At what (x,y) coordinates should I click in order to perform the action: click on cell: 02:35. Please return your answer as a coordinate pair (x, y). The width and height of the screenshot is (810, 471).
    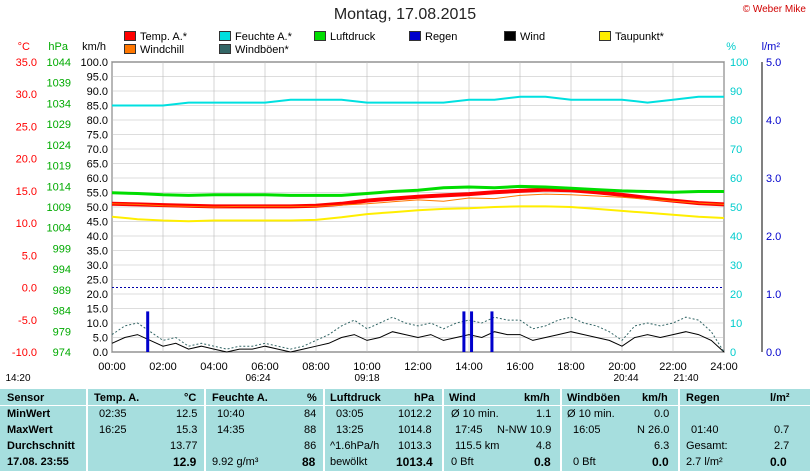
    Looking at the image, I should click on (113, 414).